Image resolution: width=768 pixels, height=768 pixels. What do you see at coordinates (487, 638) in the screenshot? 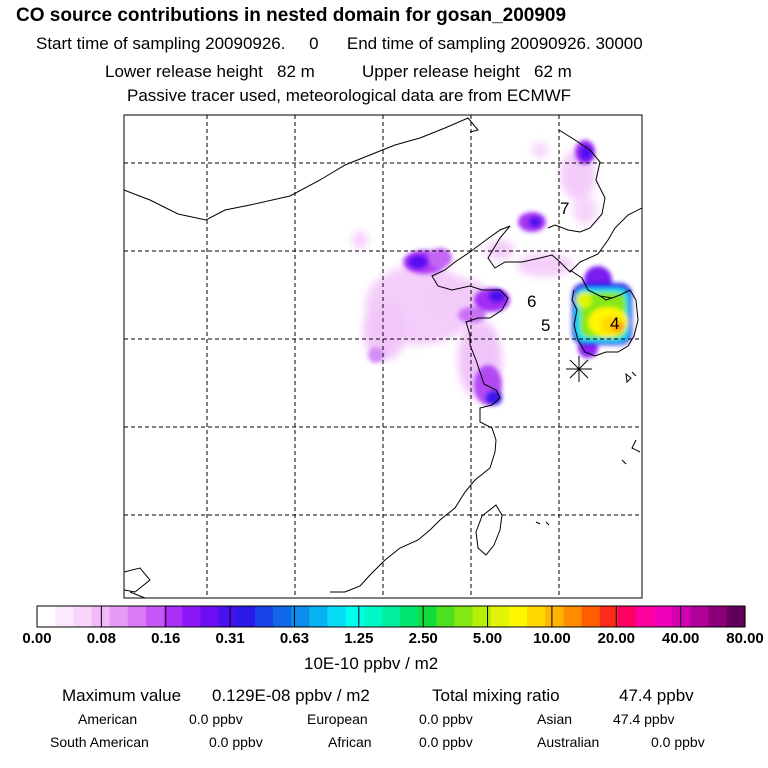
I see `colorbar-tick-label: 5.00` at bounding box center [487, 638].